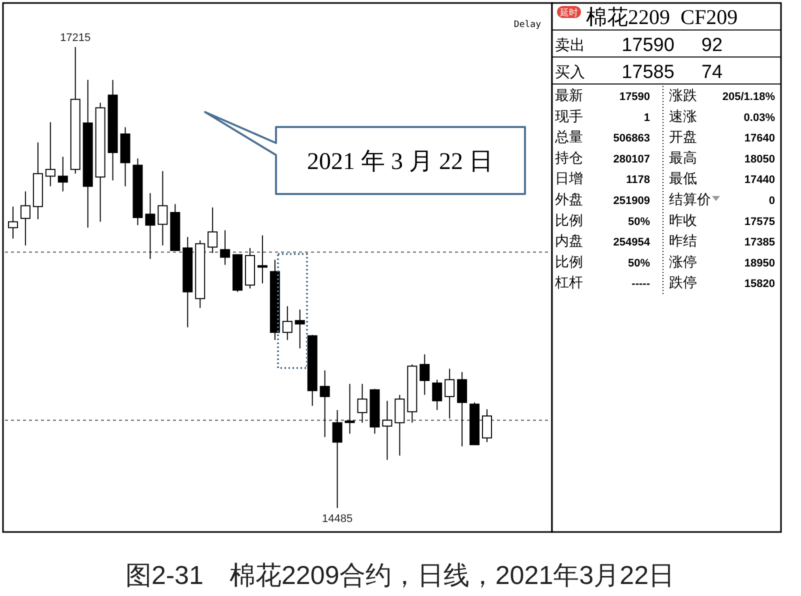 This screenshot has height=596, width=801. I want to click on text: 延时, so click(568, 13).